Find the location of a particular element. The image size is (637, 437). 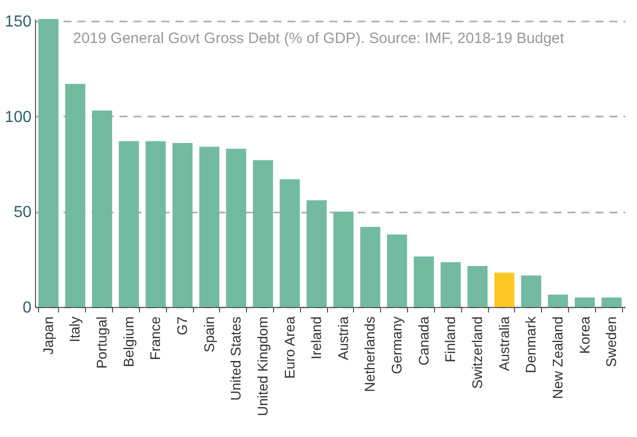

x-tick-label: Canada is located at coordinates (423, 341).